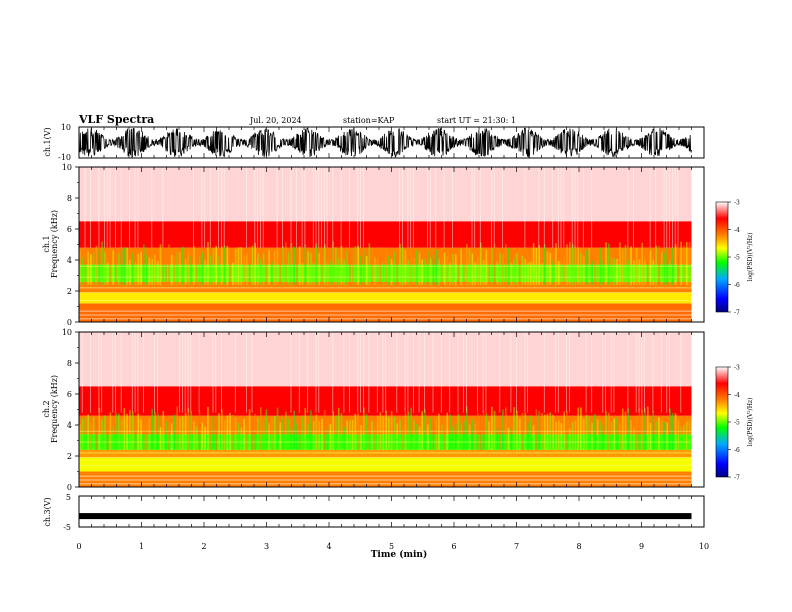 The height and width of the screenshot is (612, 792). Describe the element at coordinates (697, 244) in the screenshot. I see `spectrogram-blank` at that location.